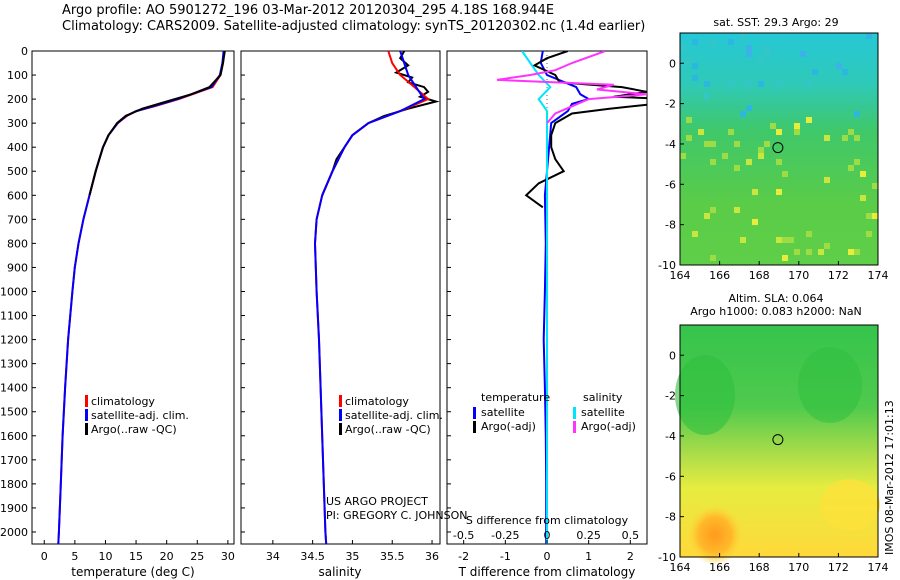 The height and width of the screenshot is (580, 900). Describe the element at coordinates (515, 397) in the screenshot. I see `legend-header-temperature: temperature` at that location.